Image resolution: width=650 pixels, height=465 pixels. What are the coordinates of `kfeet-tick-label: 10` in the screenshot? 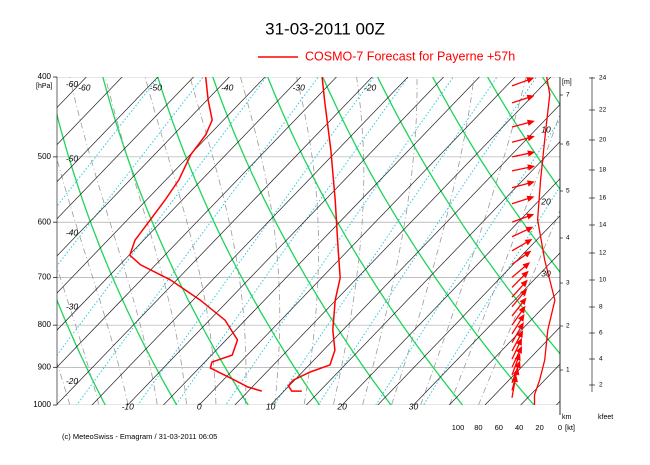 It's located at (603, 280).